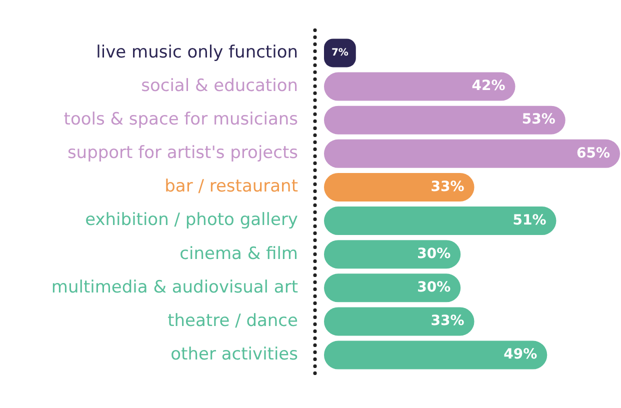 Image resolution: width=621 pixels, height=408 pixels. What do you see at coordinates (529, 220) in the screenshot?
I see `data-label: 51%` at bounding box center [529, 220].